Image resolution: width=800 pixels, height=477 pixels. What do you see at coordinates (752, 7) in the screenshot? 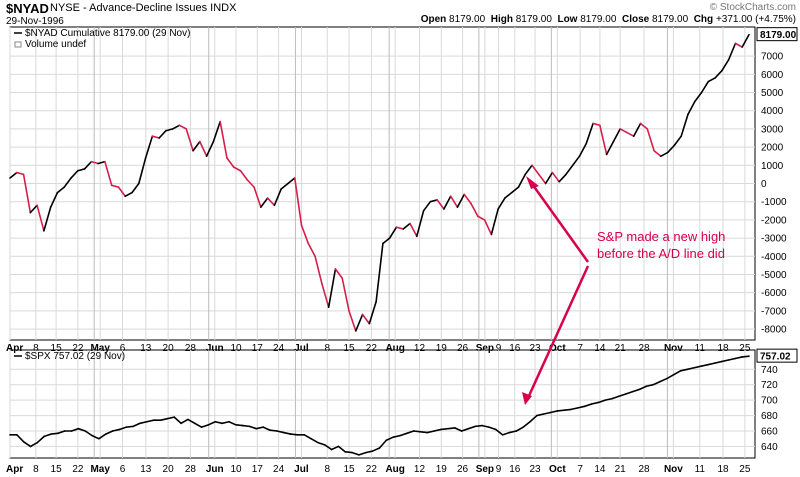
I see `credit-text: © StockCharts.com` at bounding box center [752, 7].